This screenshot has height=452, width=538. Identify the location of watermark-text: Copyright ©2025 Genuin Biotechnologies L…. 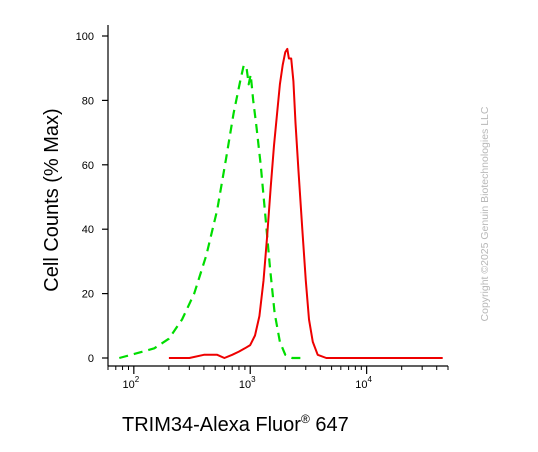
(485, 213).